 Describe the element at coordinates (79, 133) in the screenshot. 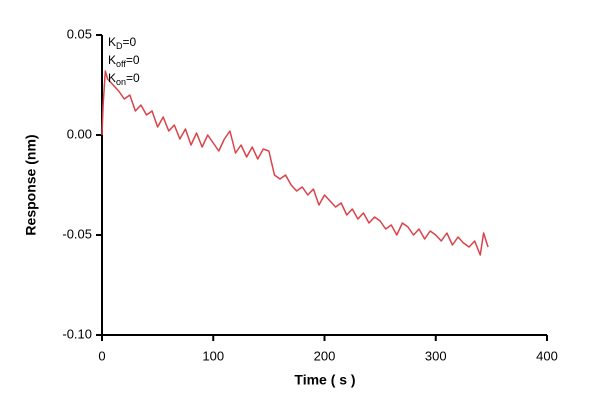

I see `y-tick-label: 0.00` at that location.